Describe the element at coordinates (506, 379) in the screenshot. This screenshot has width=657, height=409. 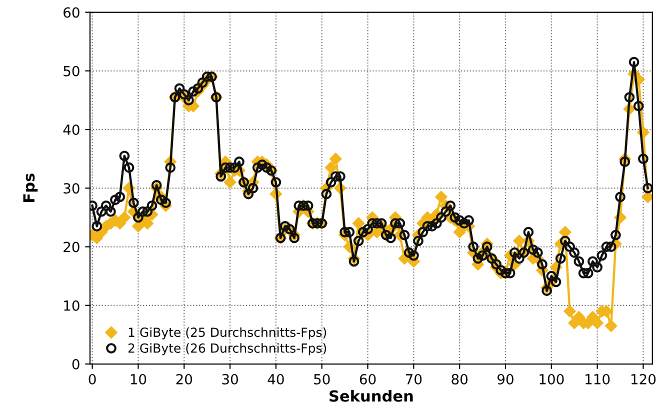
I see `x-tick-label: 90` at that location.